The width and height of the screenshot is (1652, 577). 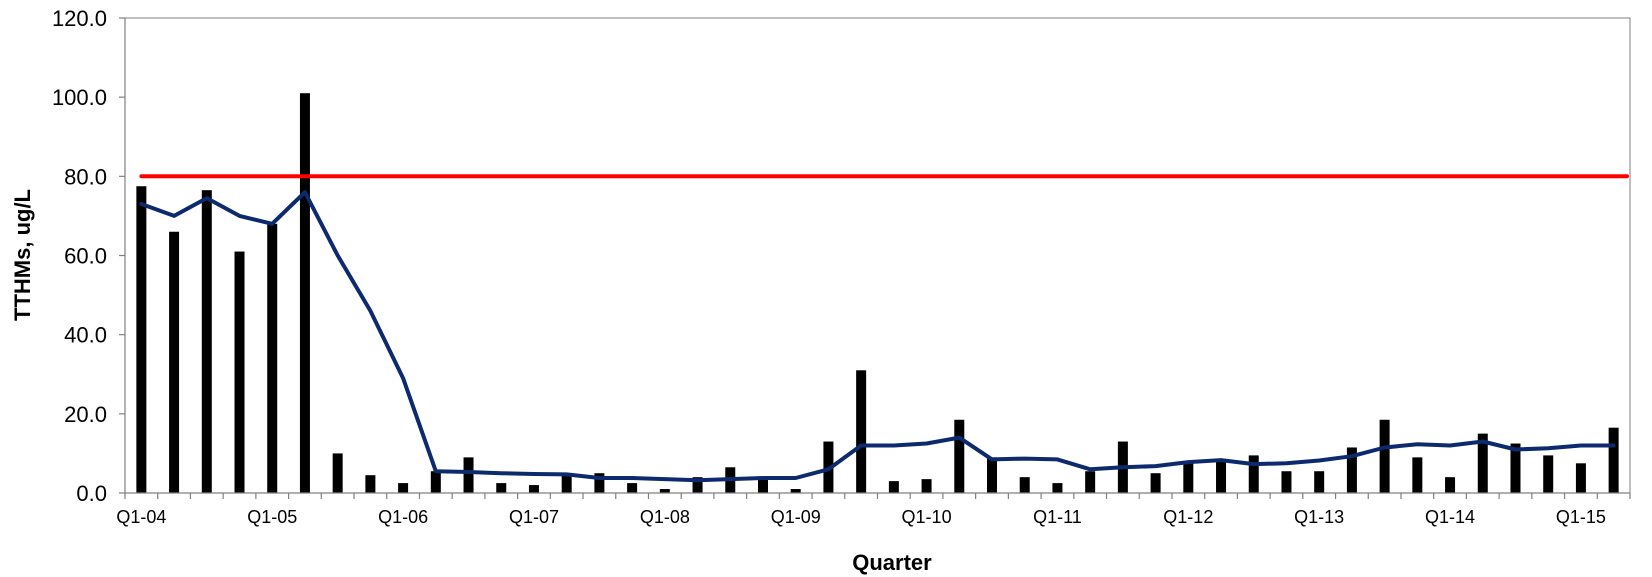 What do you see at coordinates (91, 493) in the screenshot?
I see `y-tick-label: 0.0` at bounding box center [91, 493].